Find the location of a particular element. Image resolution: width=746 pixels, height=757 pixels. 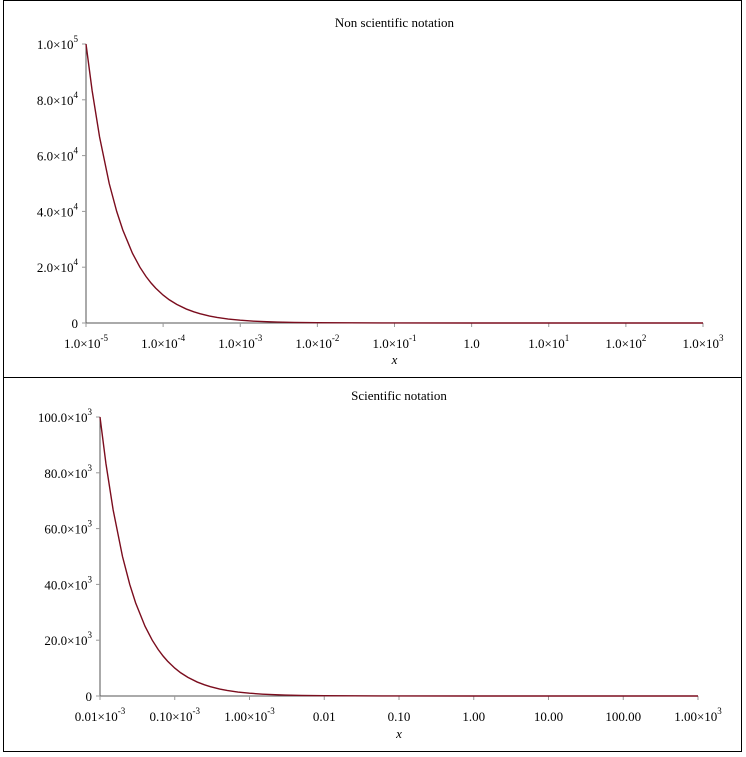

x-tick-label: 1.0×10⁻⁵ is located at coordinates (86, 342).